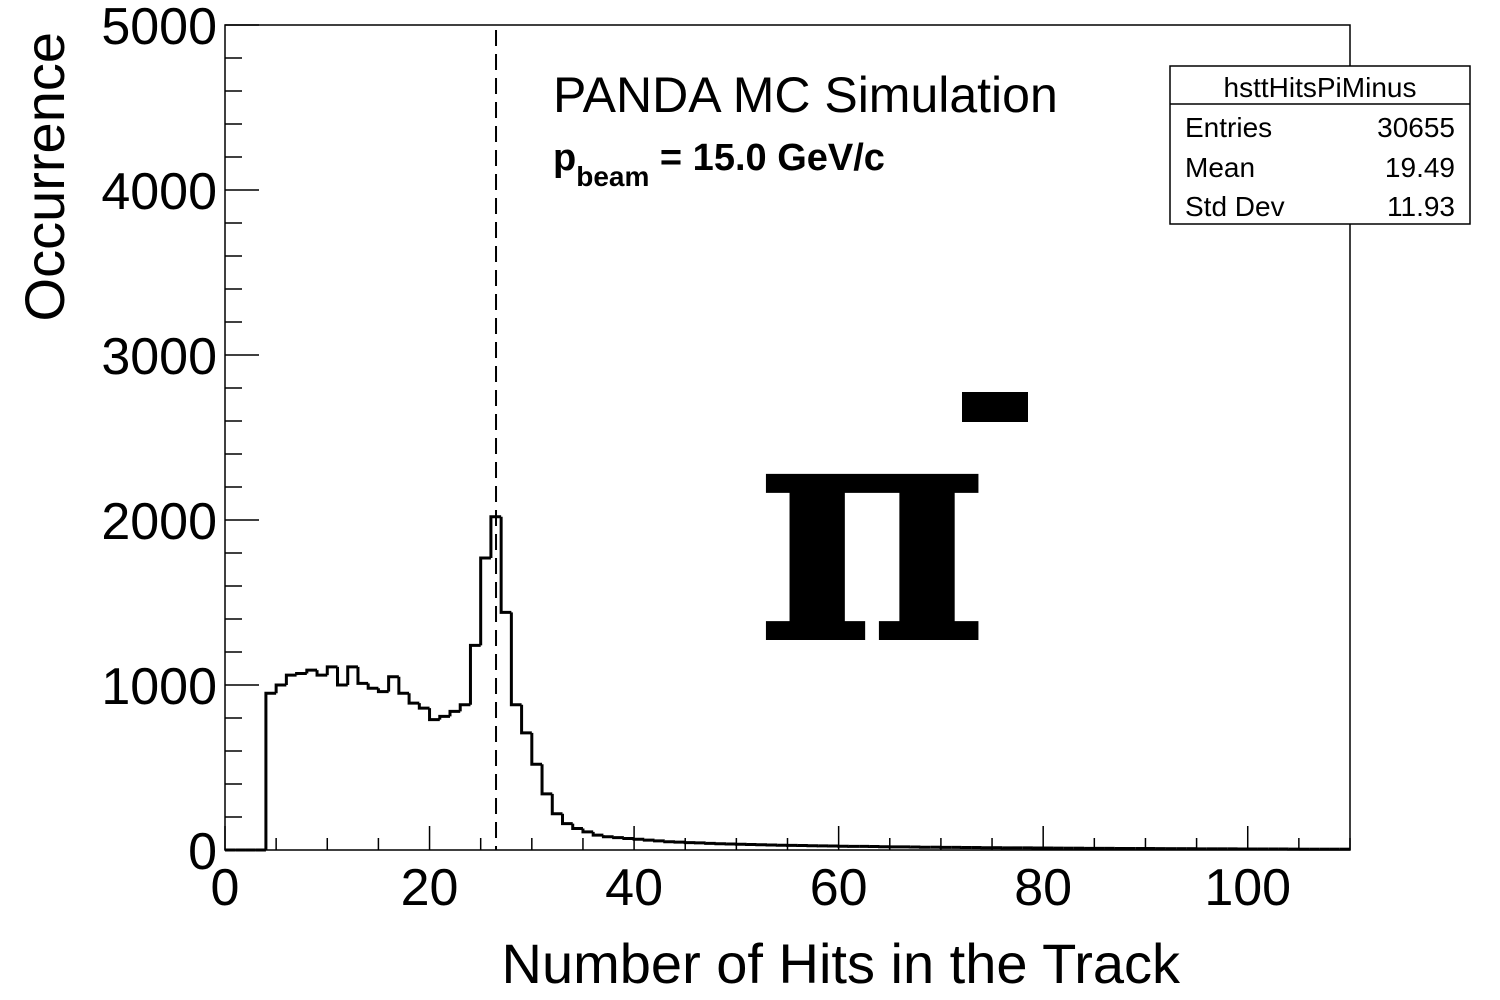 This screenshot has width=1500, height=1000. I want to click on y-tick-label: 3000, so click(159, 357).